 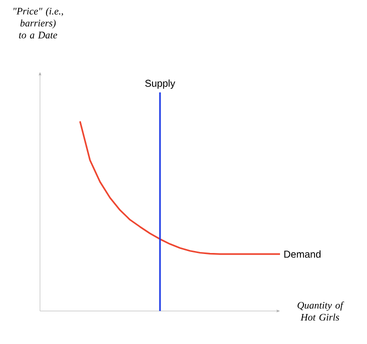 I want to click on series-label: Demand, so click(x=302, y=254).